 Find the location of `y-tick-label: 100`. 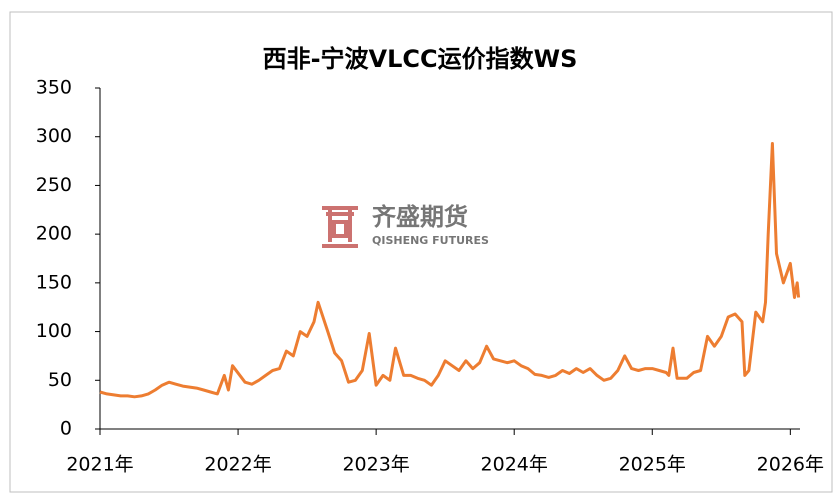

y-tick-label: 100 is located at coordinates (54, 331).